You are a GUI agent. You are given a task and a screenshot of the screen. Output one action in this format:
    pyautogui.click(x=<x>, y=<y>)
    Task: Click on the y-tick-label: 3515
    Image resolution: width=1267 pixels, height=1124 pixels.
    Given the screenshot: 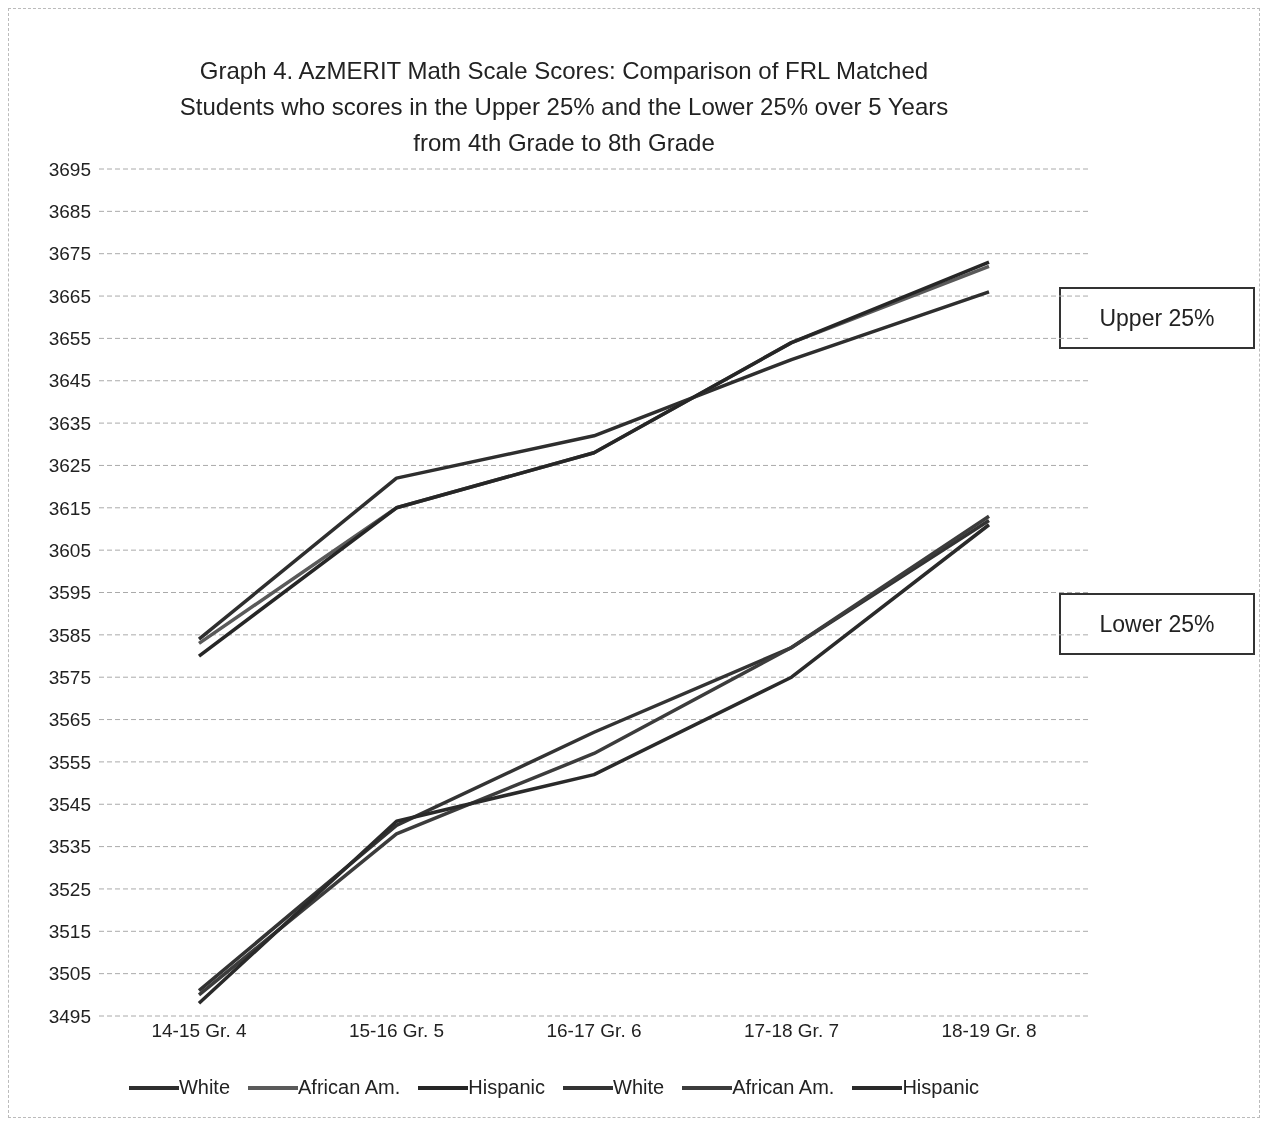 What is the action you would take?
    pyautogui.click(x=69, y=932)
    